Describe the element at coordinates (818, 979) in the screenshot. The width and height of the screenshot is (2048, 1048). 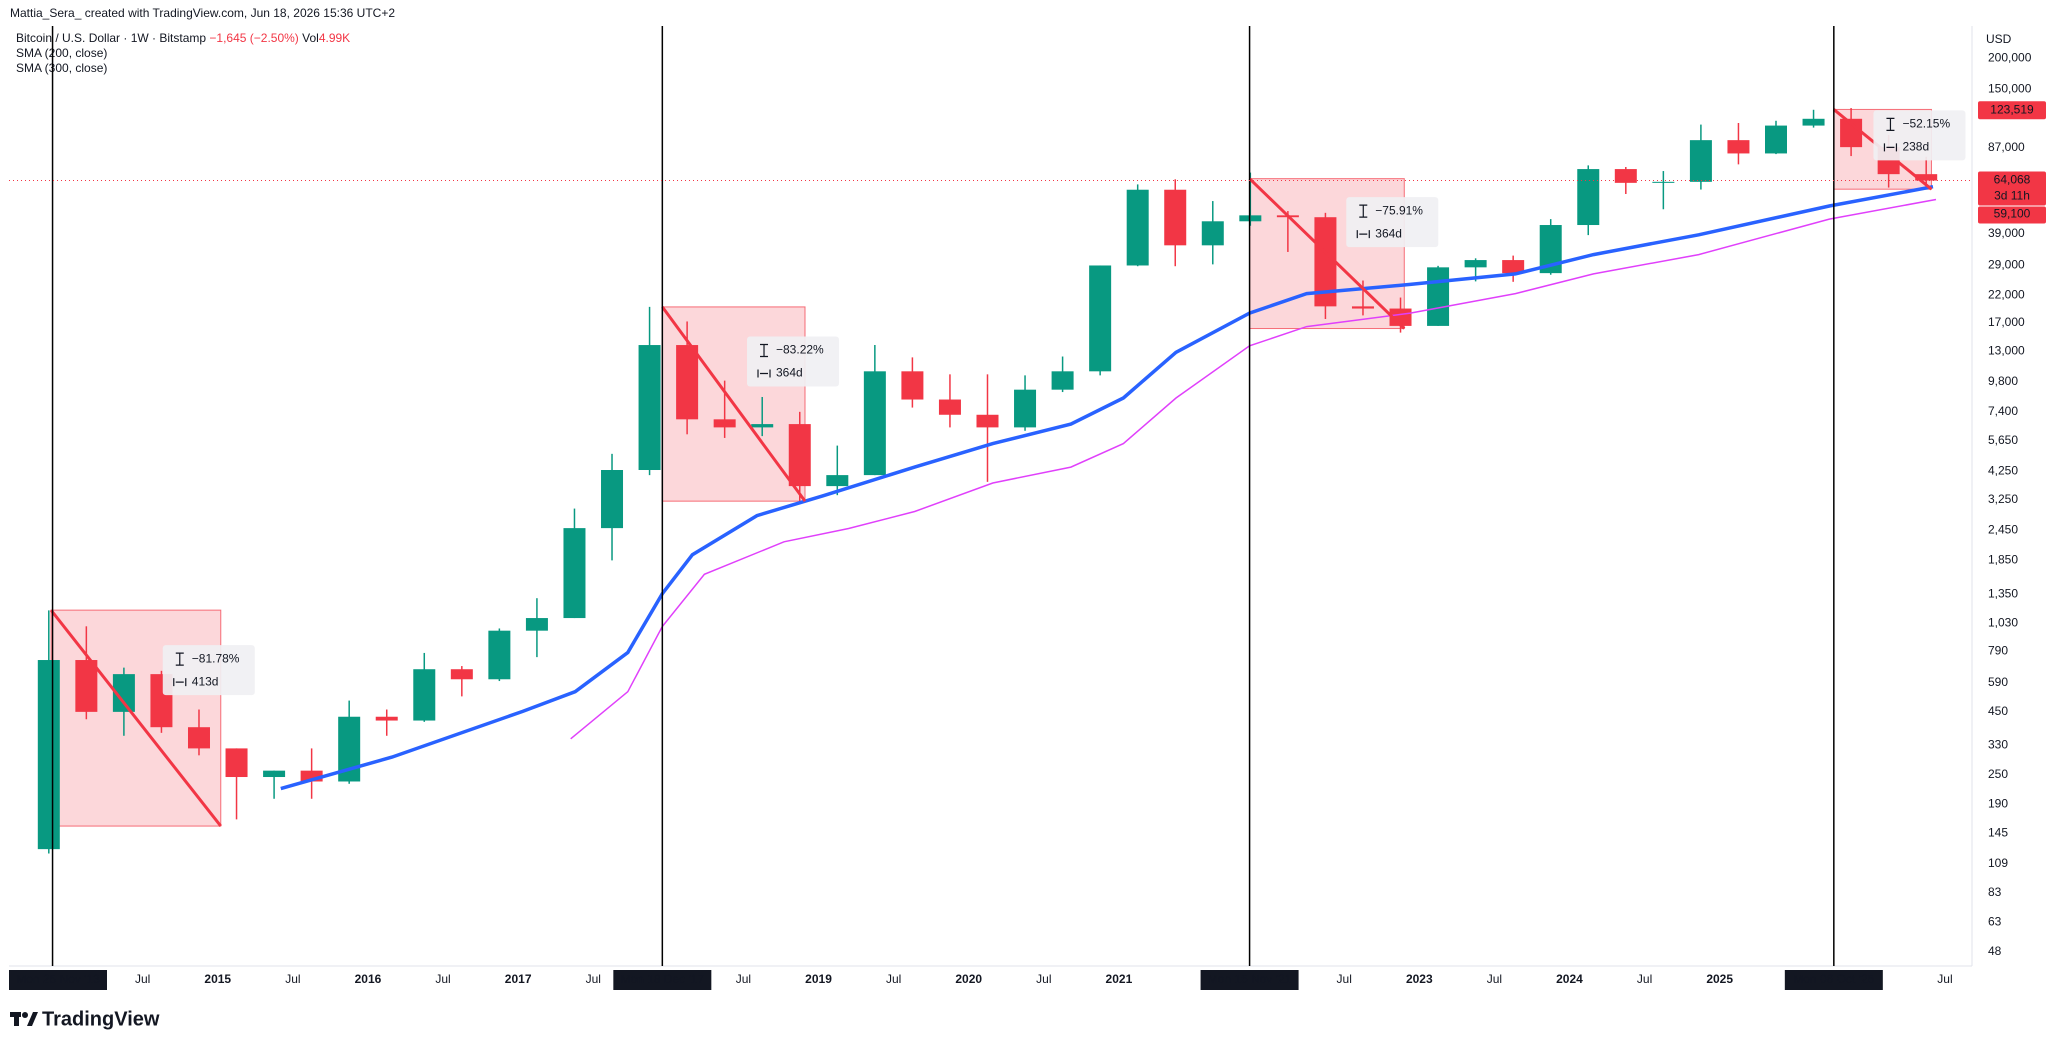
I see `x-tick-label: 2019` at that location.